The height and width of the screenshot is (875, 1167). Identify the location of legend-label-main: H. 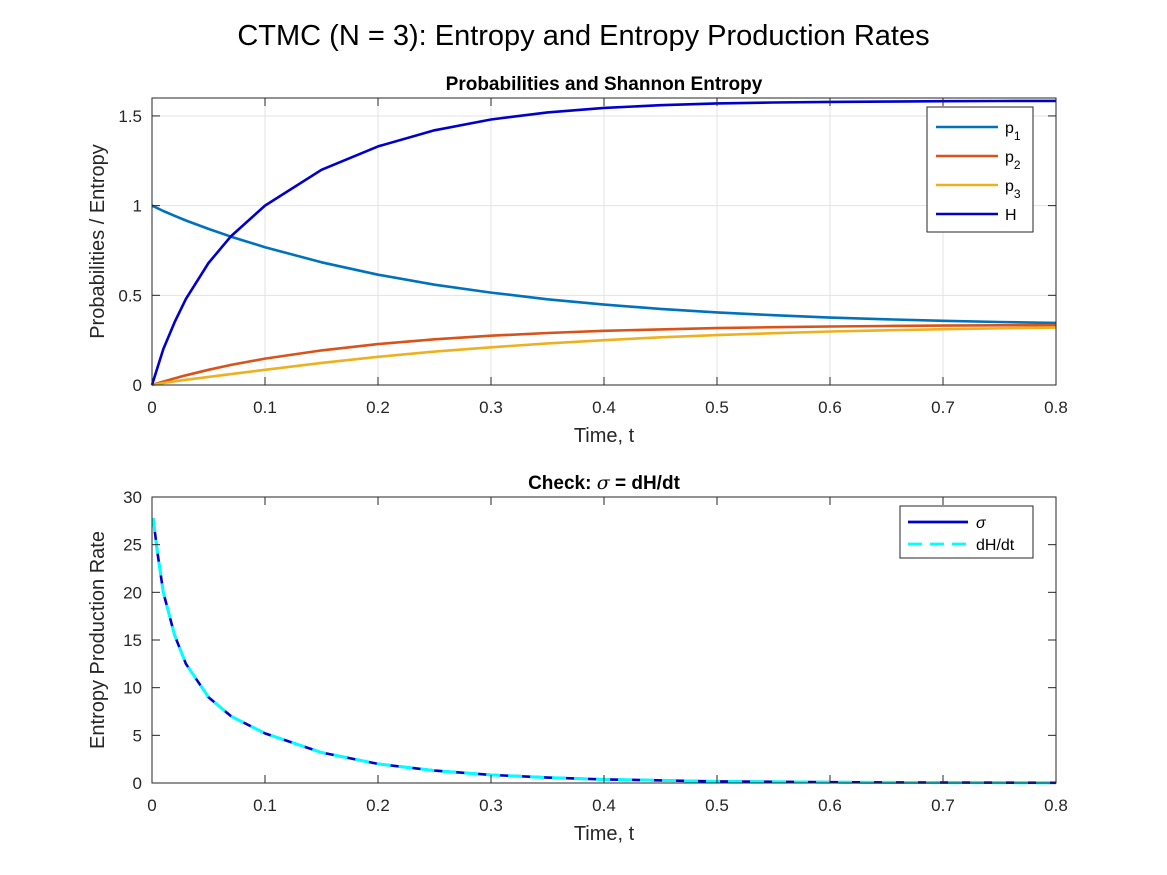
(1011, 215).